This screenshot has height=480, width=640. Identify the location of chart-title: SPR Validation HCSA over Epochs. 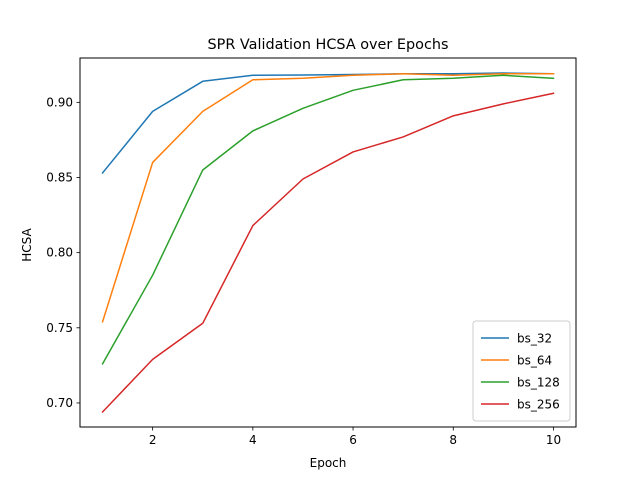
(328, 45).